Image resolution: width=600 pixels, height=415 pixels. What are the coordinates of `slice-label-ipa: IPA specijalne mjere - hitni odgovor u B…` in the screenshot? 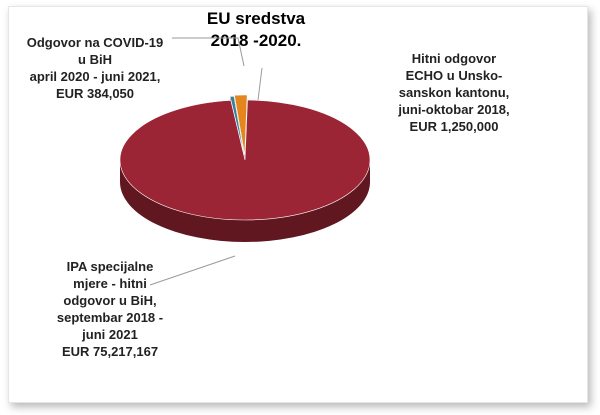 It's located at (110, 309).